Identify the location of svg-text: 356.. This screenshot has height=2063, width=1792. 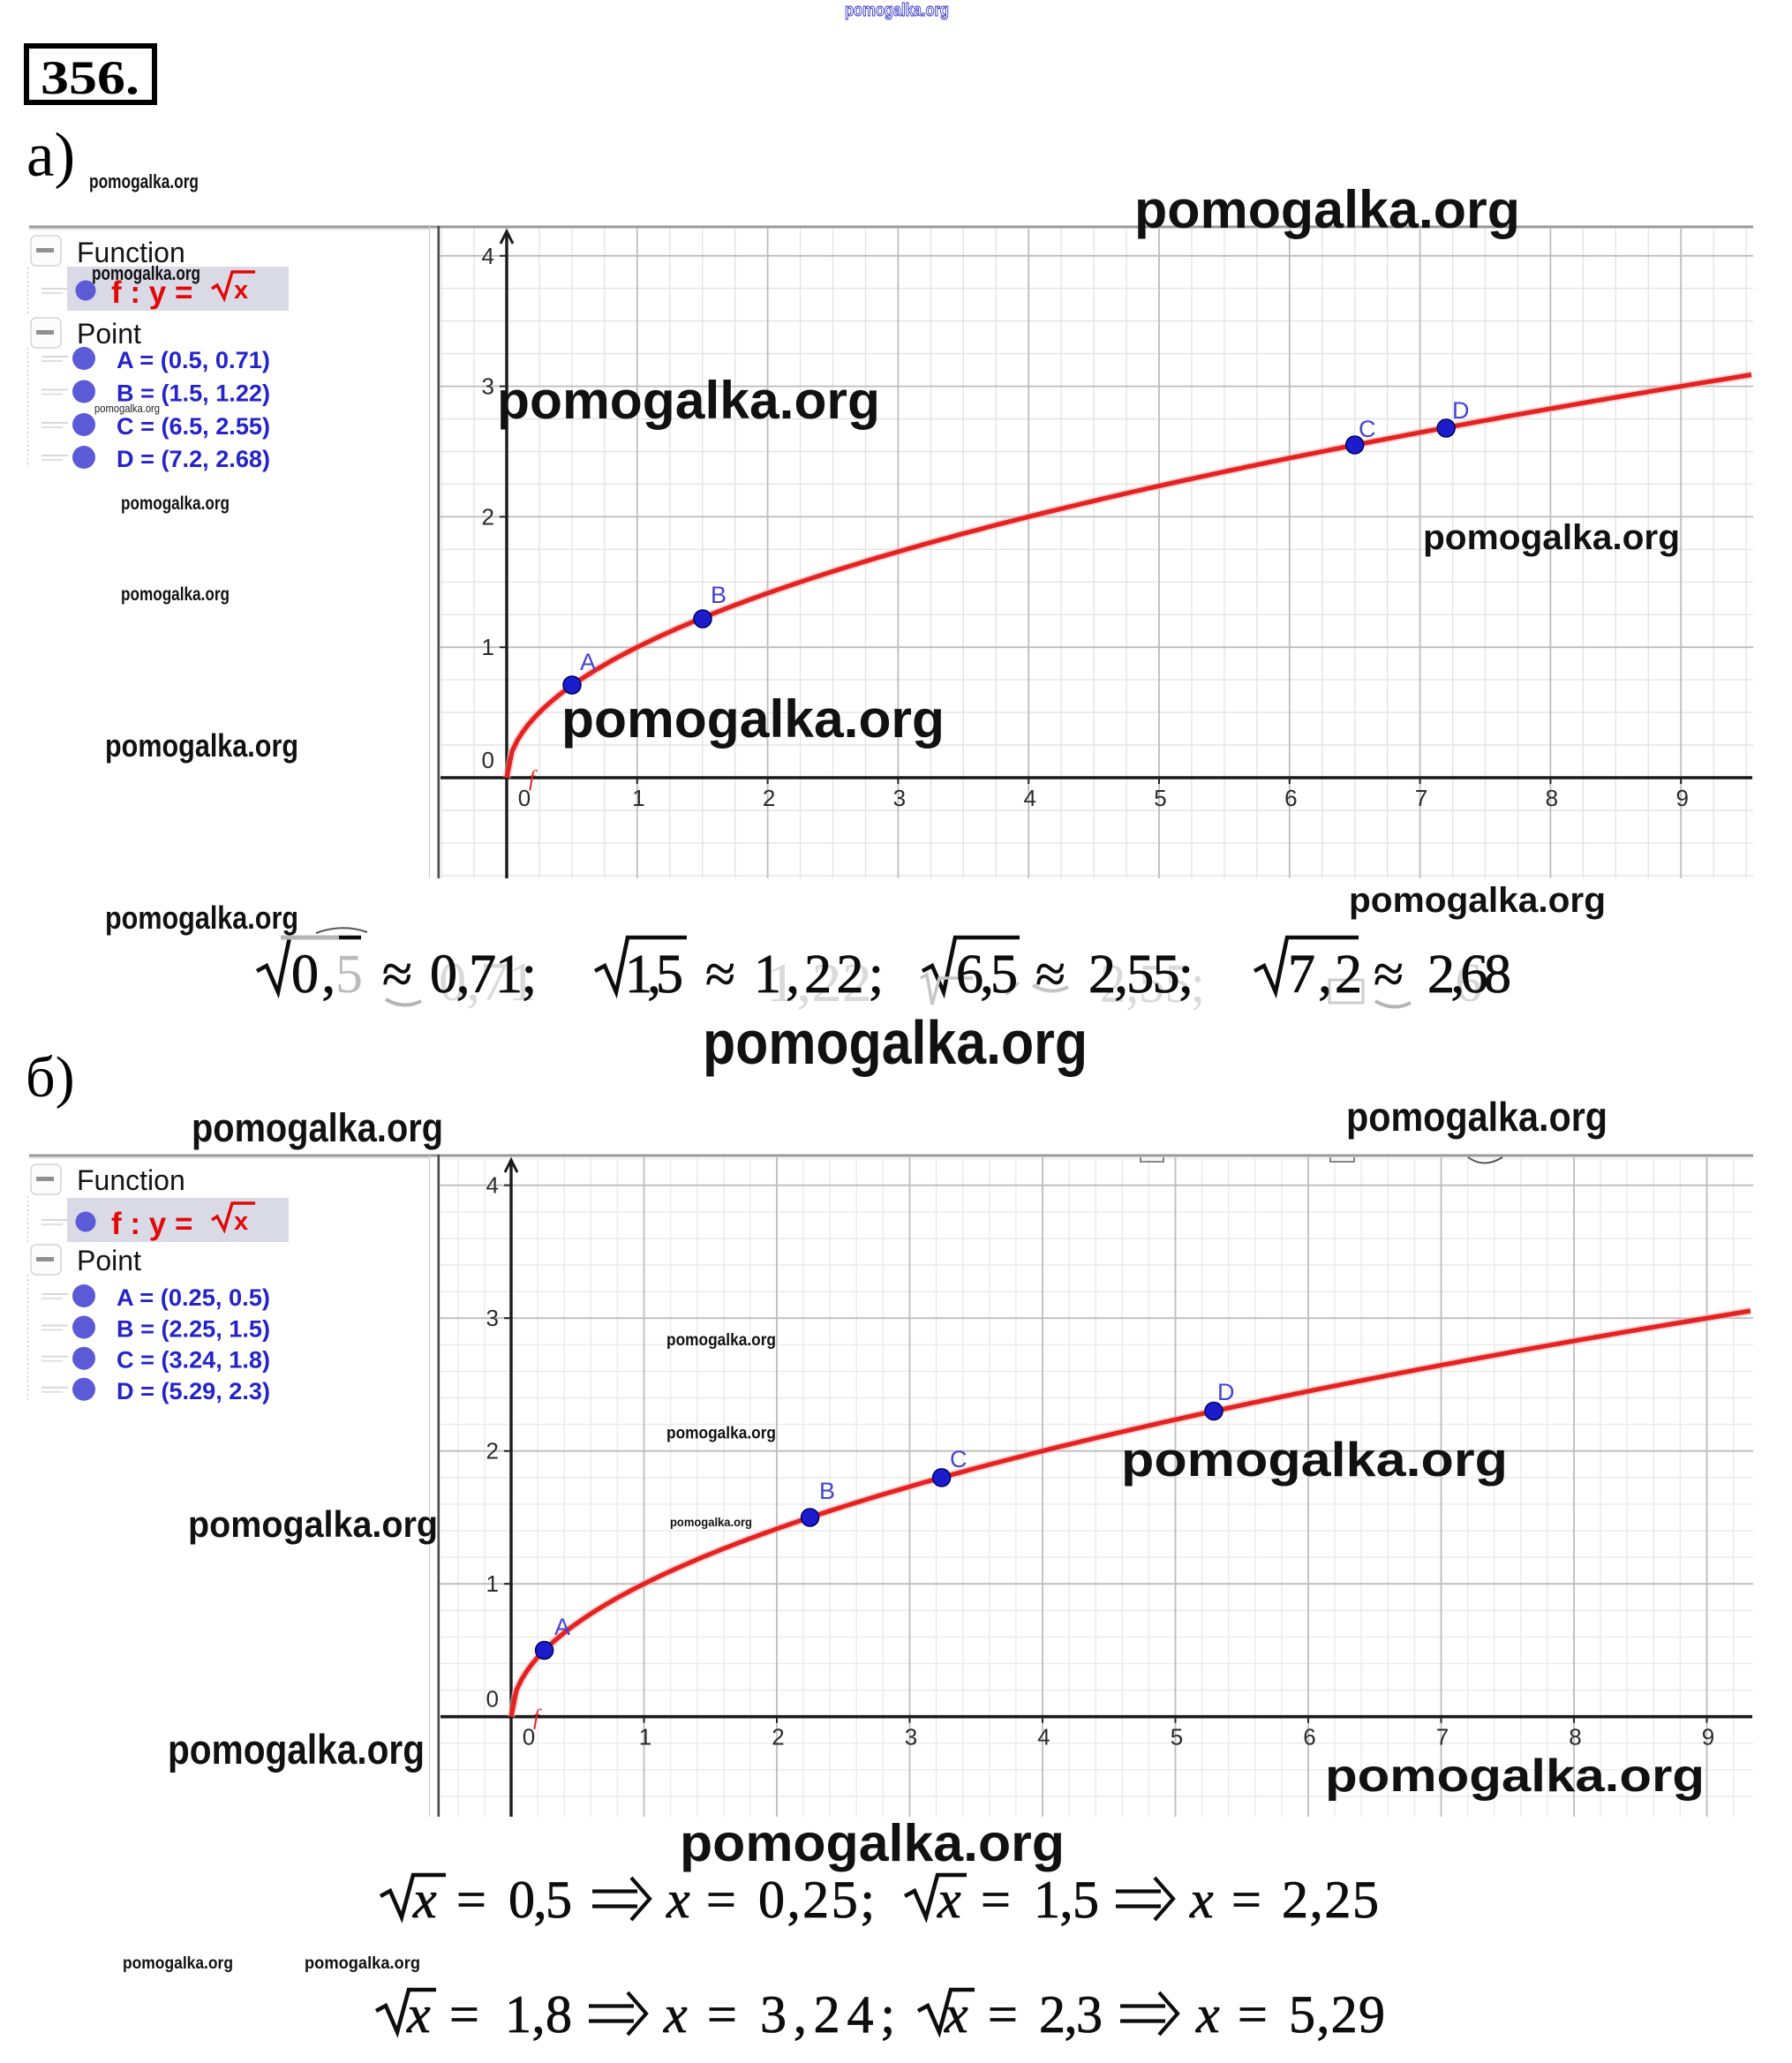
(90, 77).